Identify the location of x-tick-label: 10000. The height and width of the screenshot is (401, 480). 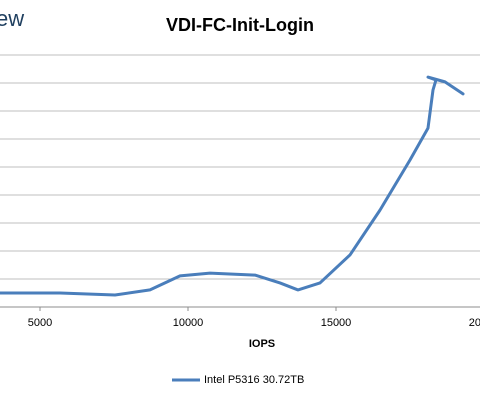
(188, 323).